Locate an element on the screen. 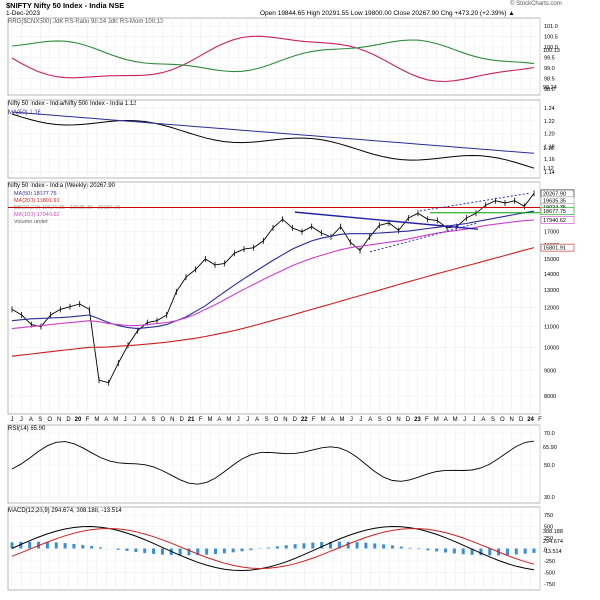  macd-legend: MACD(12,26,9) 294.674, 308.188, -13.514 is located at coordinates (65, 511).